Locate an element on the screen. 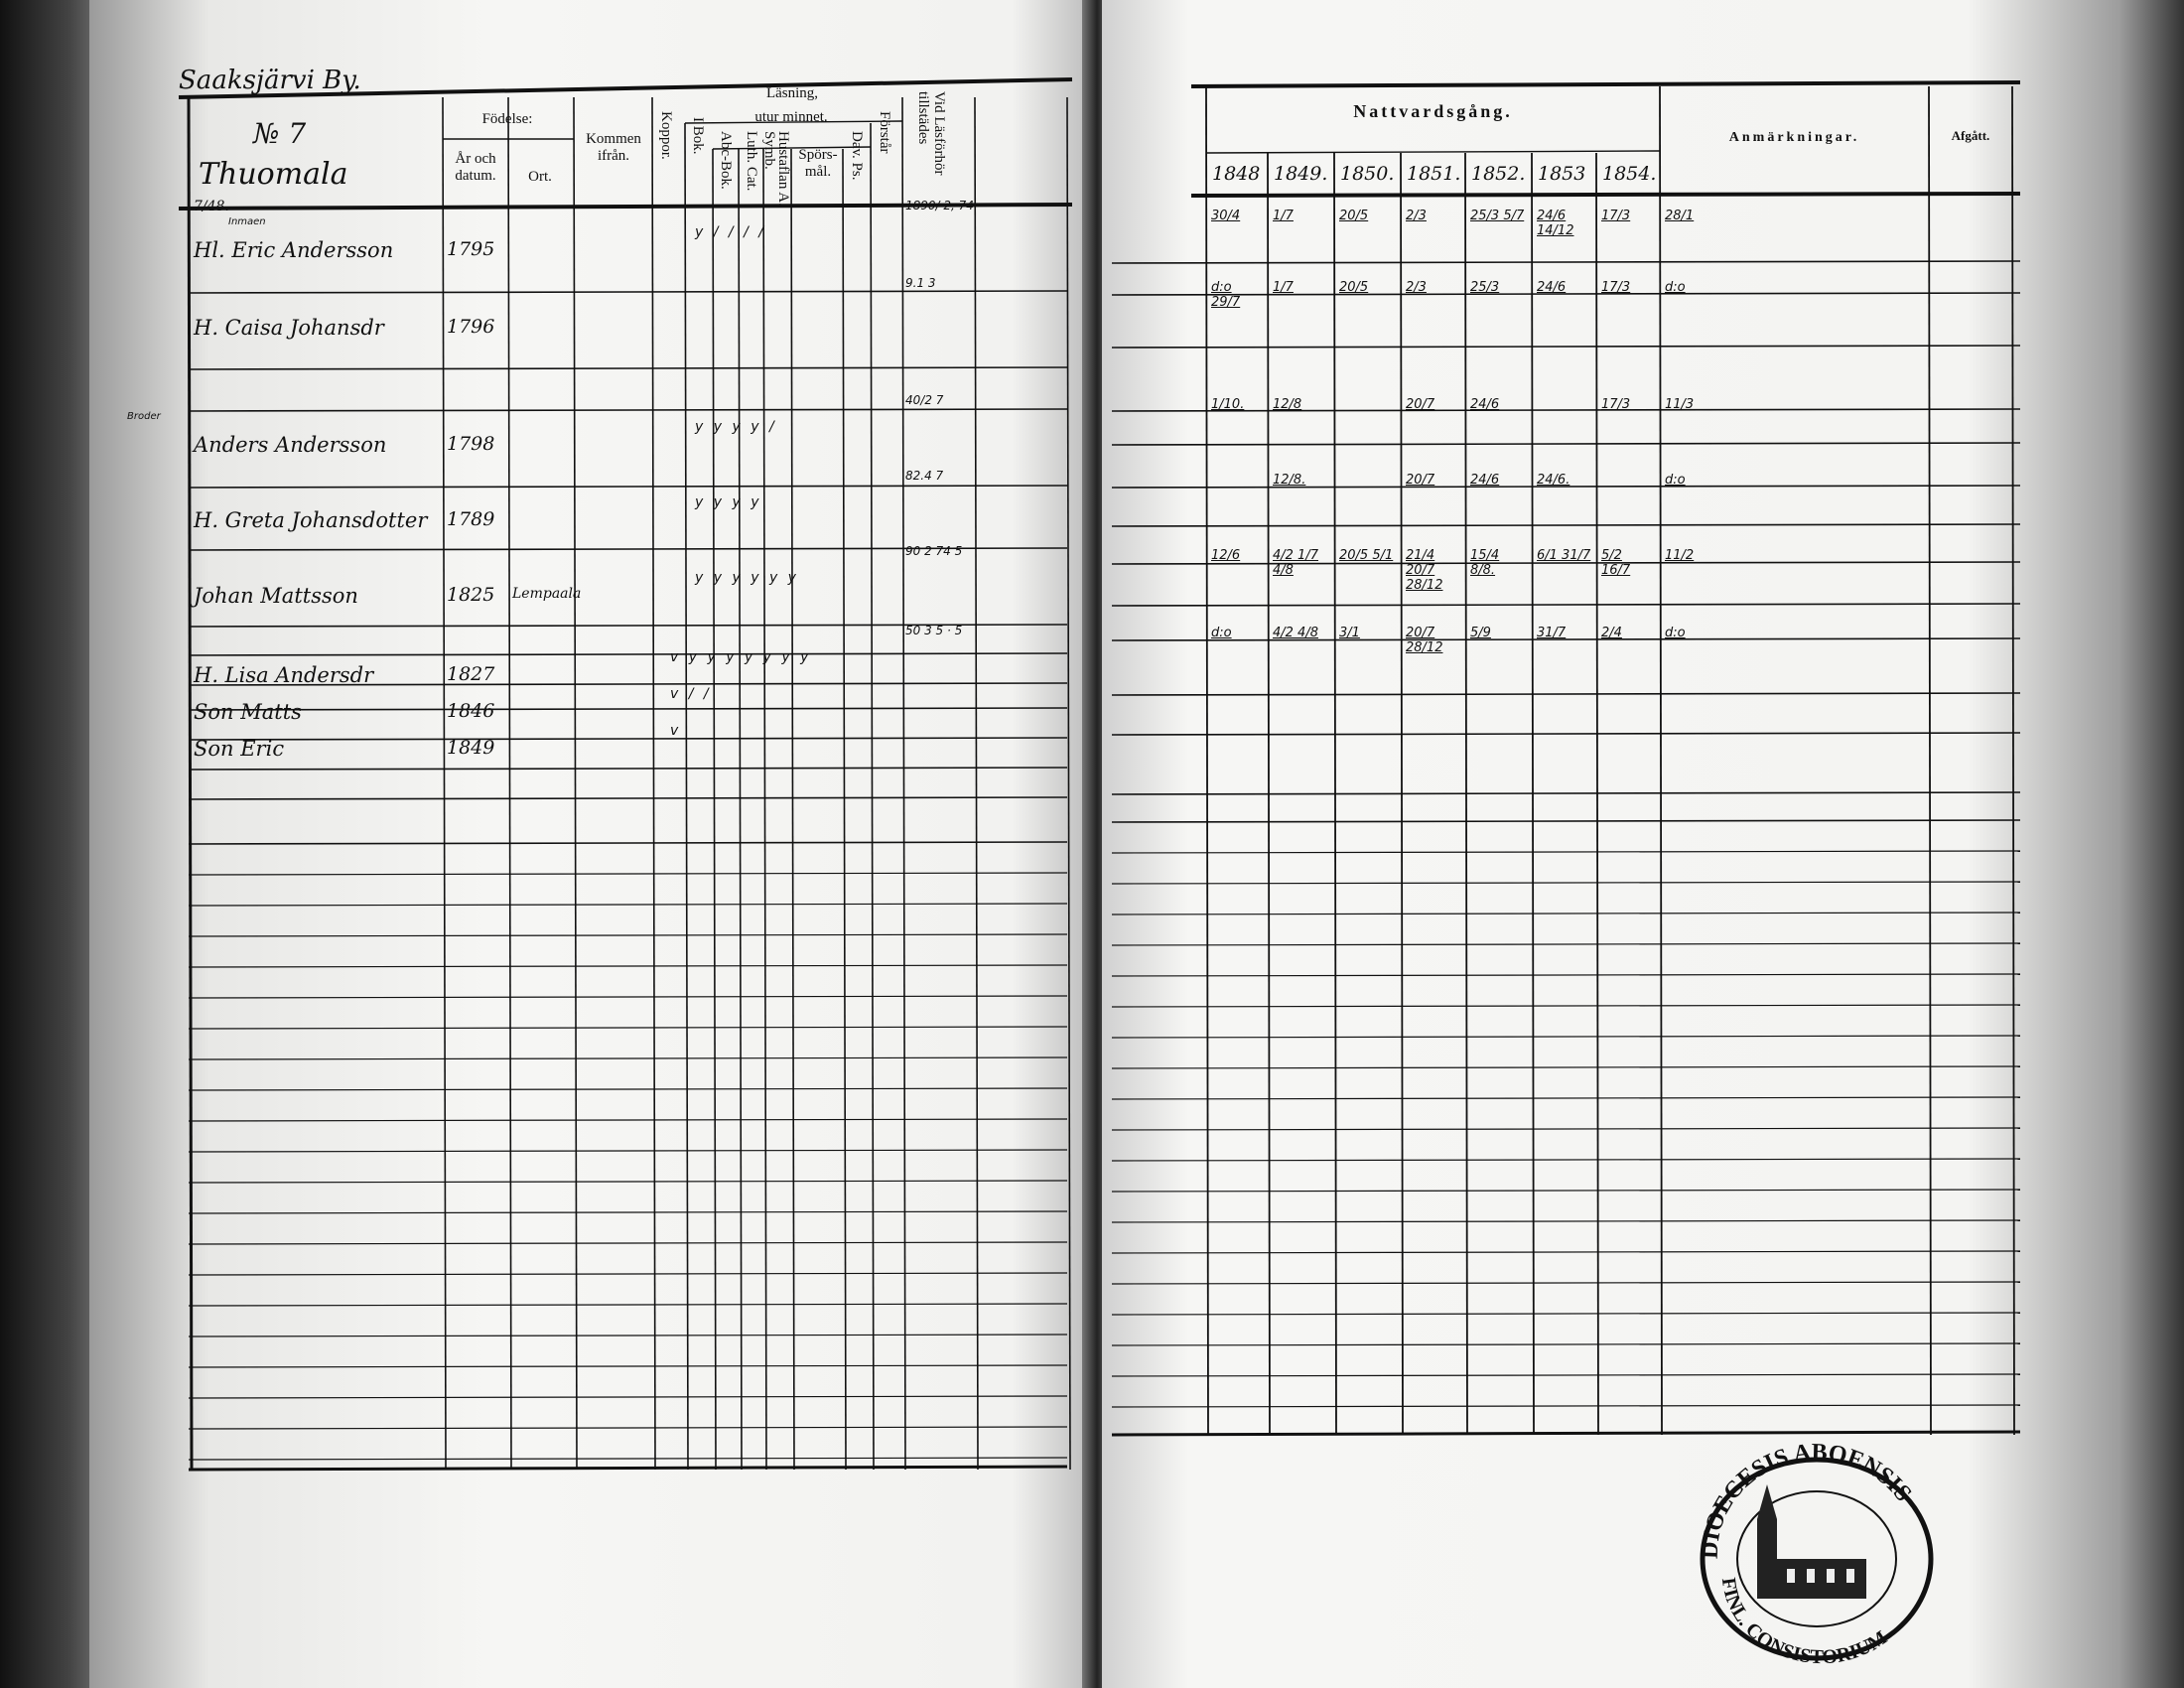  reading-marks: y / / / / is located at coordinates (729, 232).